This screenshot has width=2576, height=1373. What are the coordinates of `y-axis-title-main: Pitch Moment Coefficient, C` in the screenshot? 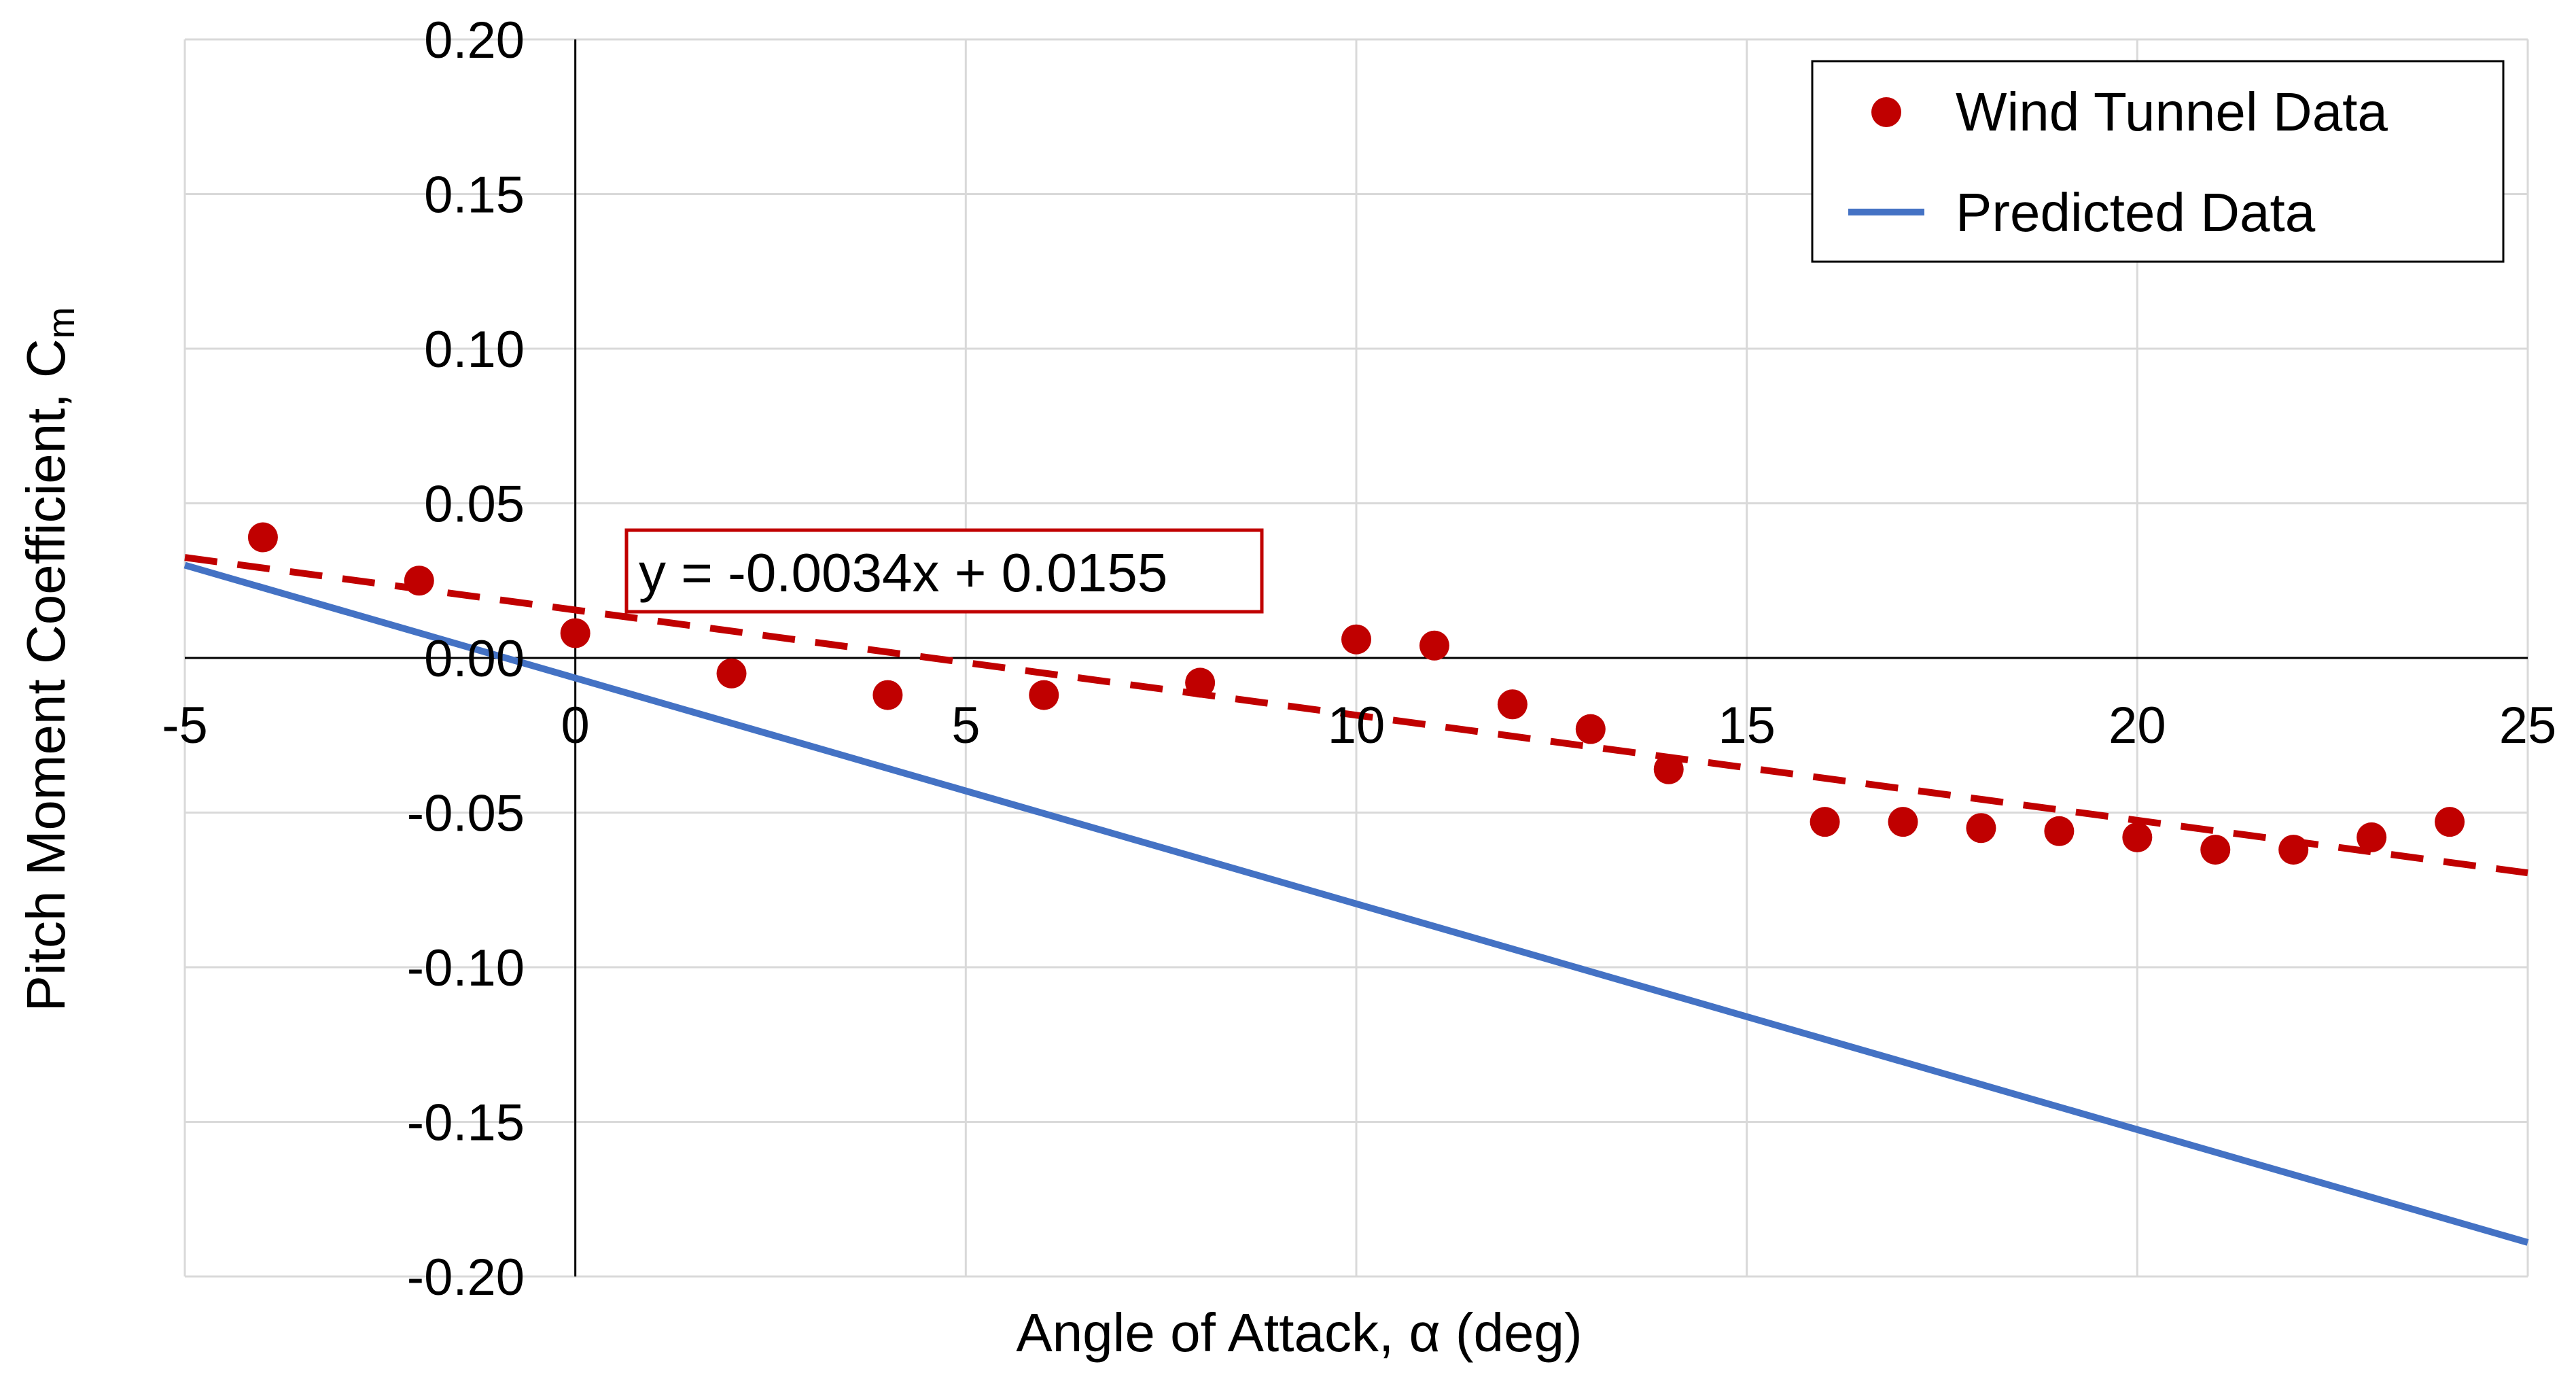 It's located at (46, 675).